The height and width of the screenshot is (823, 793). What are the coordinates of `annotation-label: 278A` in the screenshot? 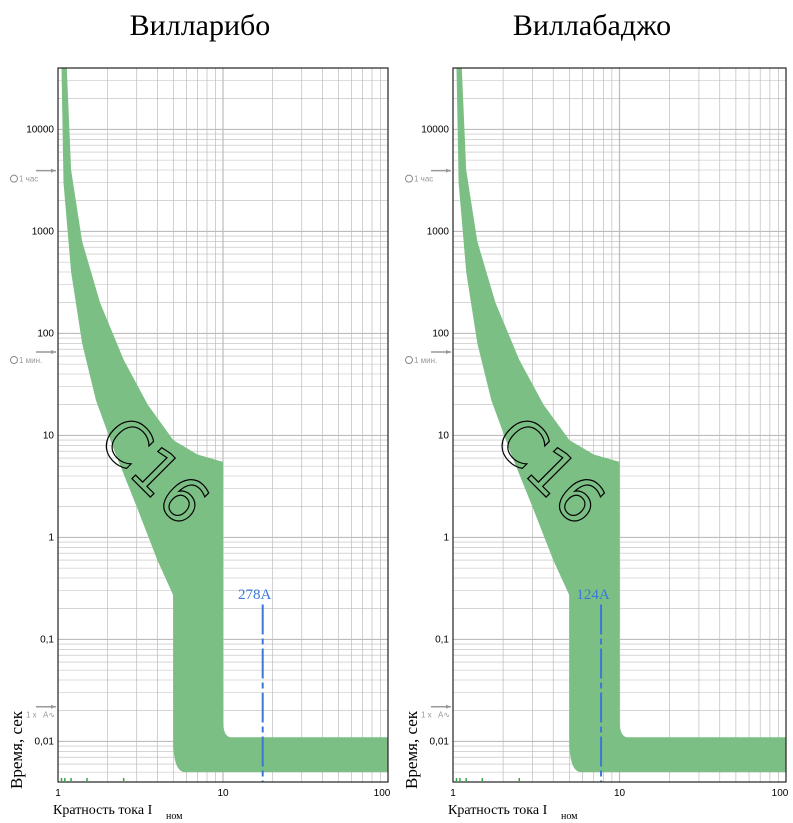 It's located at (255, 595).